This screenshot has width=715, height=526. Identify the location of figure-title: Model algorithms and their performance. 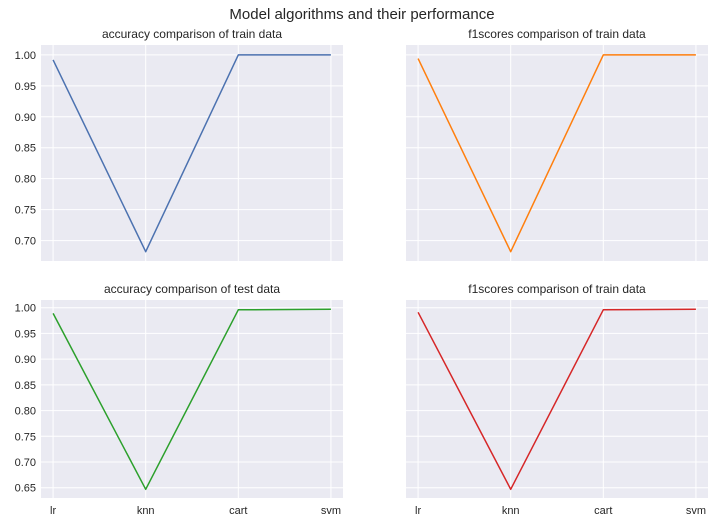
(361, 14).